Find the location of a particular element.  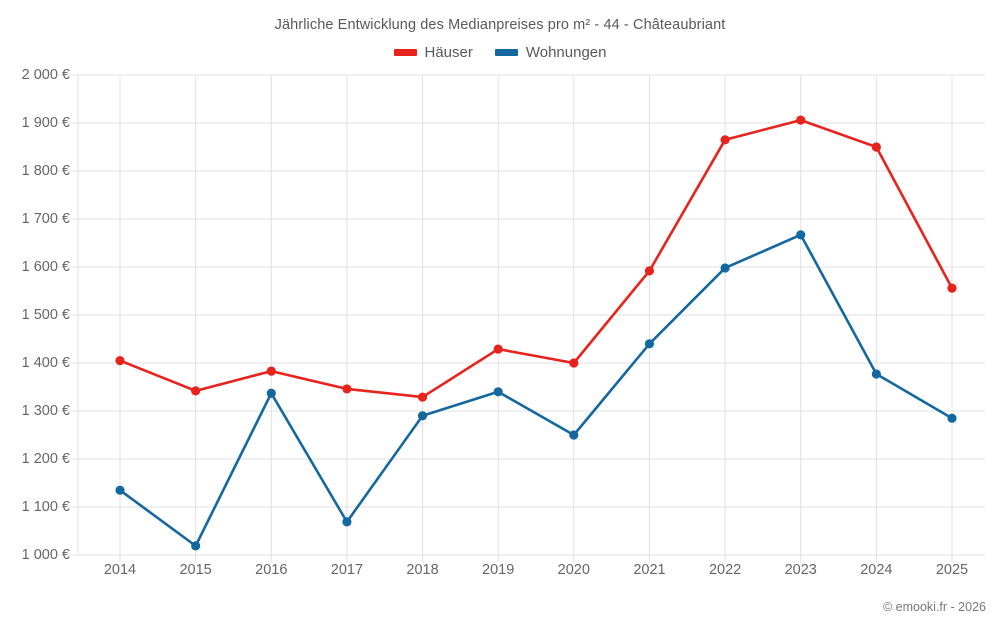

legend-swatch-hauser is located at coordinates (405, 52).